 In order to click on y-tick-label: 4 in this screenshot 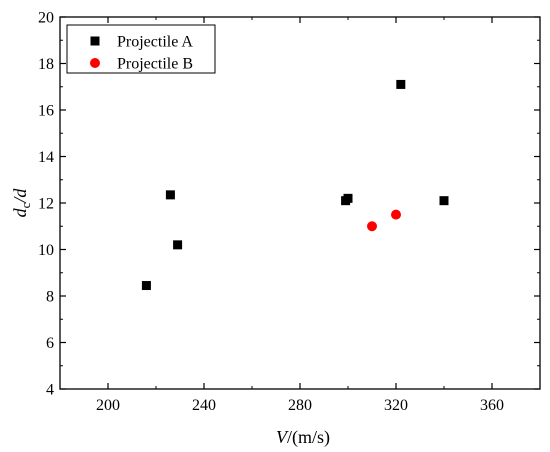, I will do `click(50, 390)`.